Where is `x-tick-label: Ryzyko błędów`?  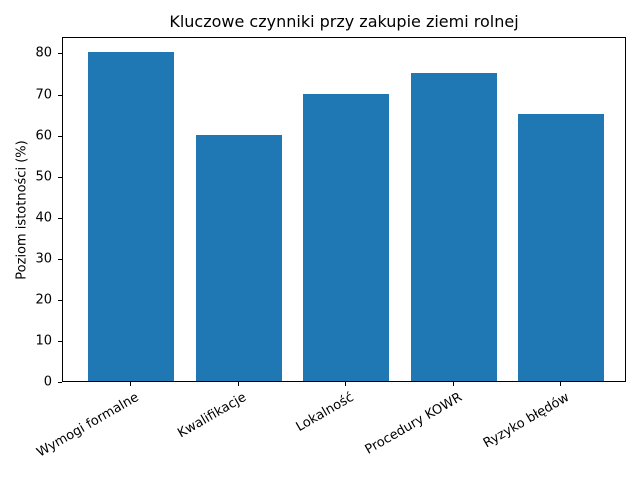
x-tick-label: Ryzyko błędów is located at coordinates (526, 421).